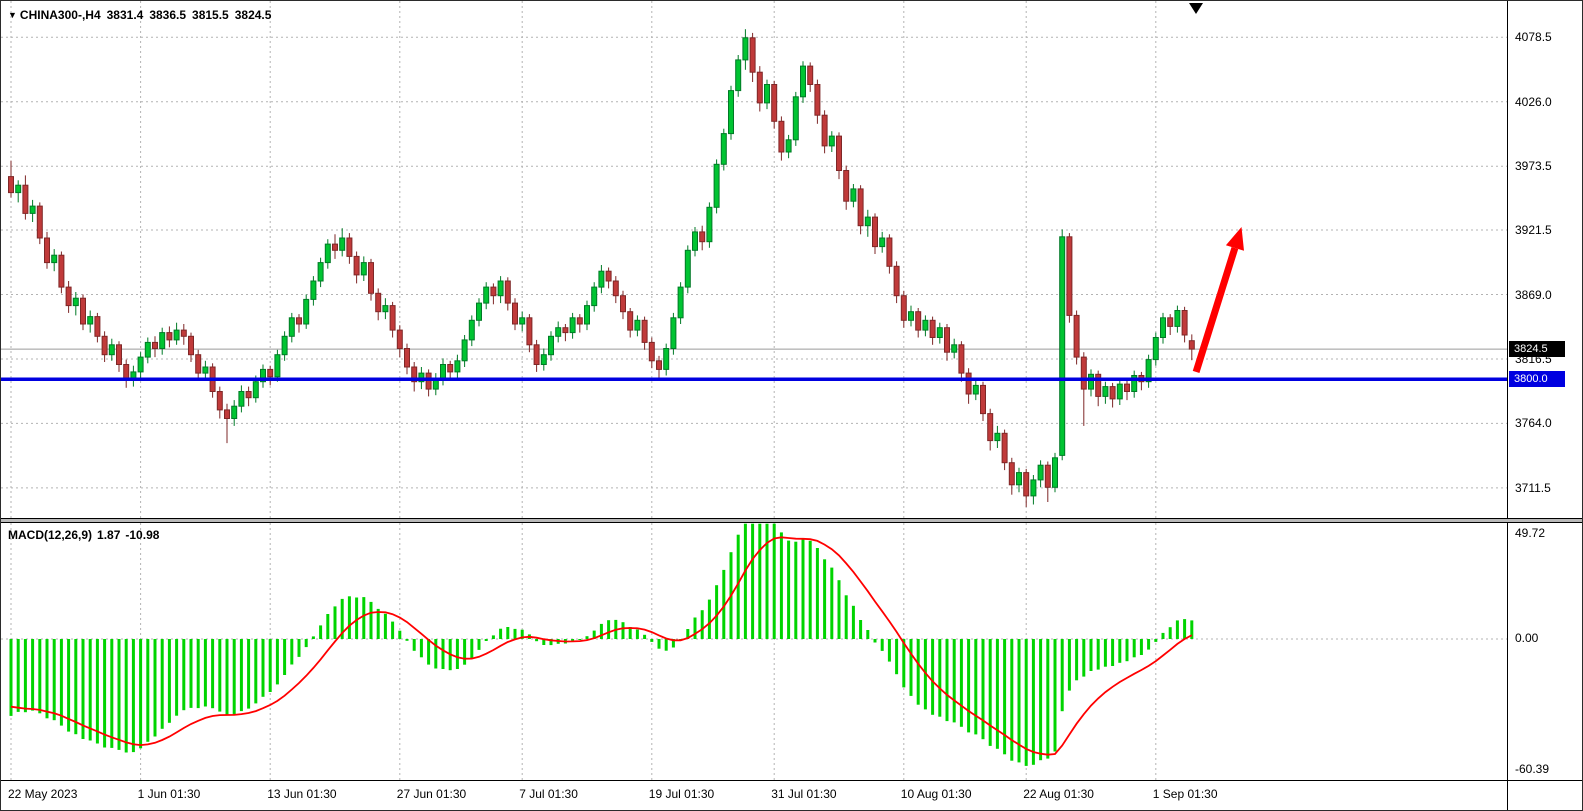 The height and width of the screenshot is (811, 1583). What do you see at coordinates (302, 794) in the screenshot?
I see `time-axis-label: 13 Jun 01:30` at bounding box center [302, 794].